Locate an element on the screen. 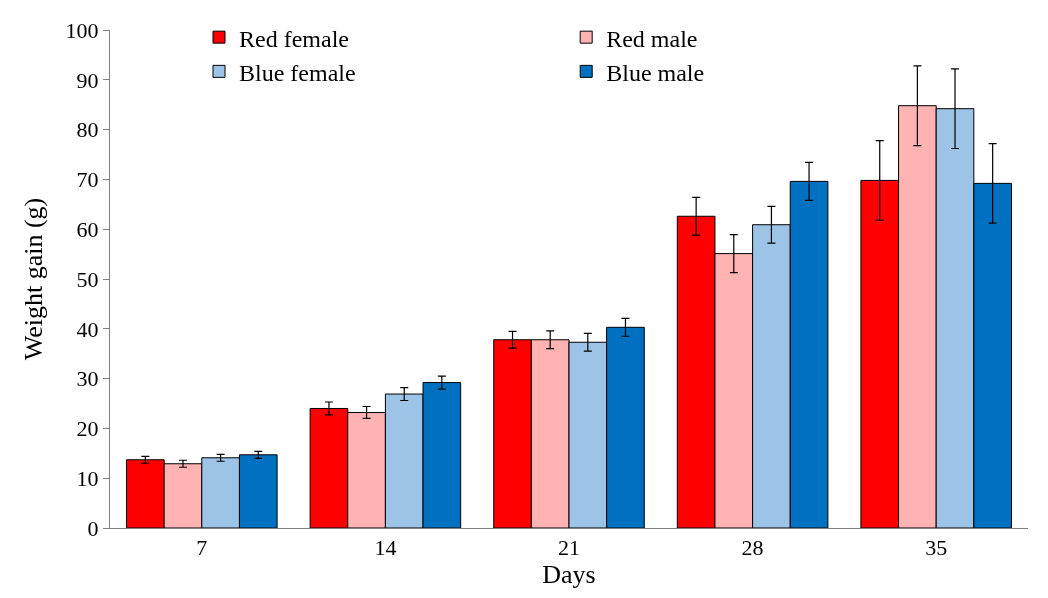  x-tick-label: 21 is located at coordinates (569, 548).